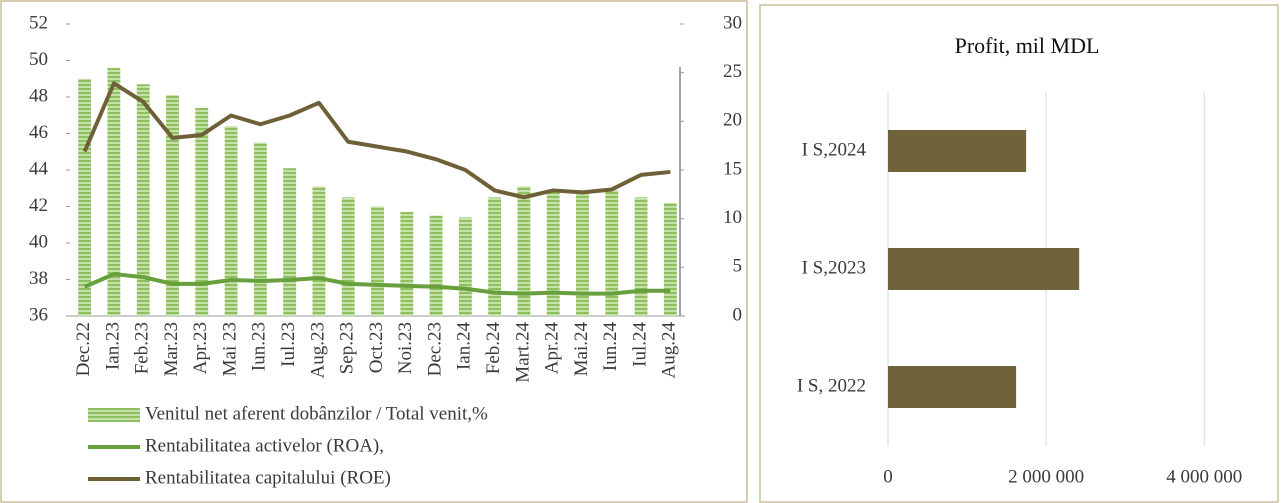 This screenshot has width=1281, height=503. What do you see at coordinates (1046, 476) in the screenshot?
I see `x-tick-label: 2 000 000` at bounding box center [1046, 476].